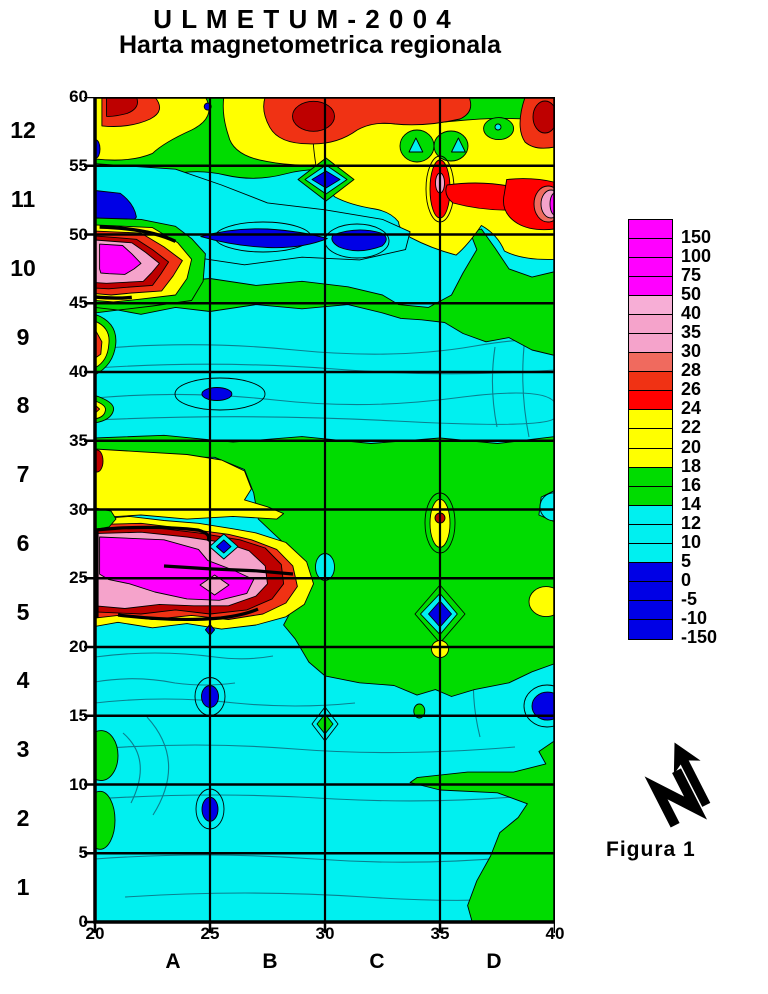 The image size is (768, 994). I want to click on y-tick-label: 20, so click(78, 646).